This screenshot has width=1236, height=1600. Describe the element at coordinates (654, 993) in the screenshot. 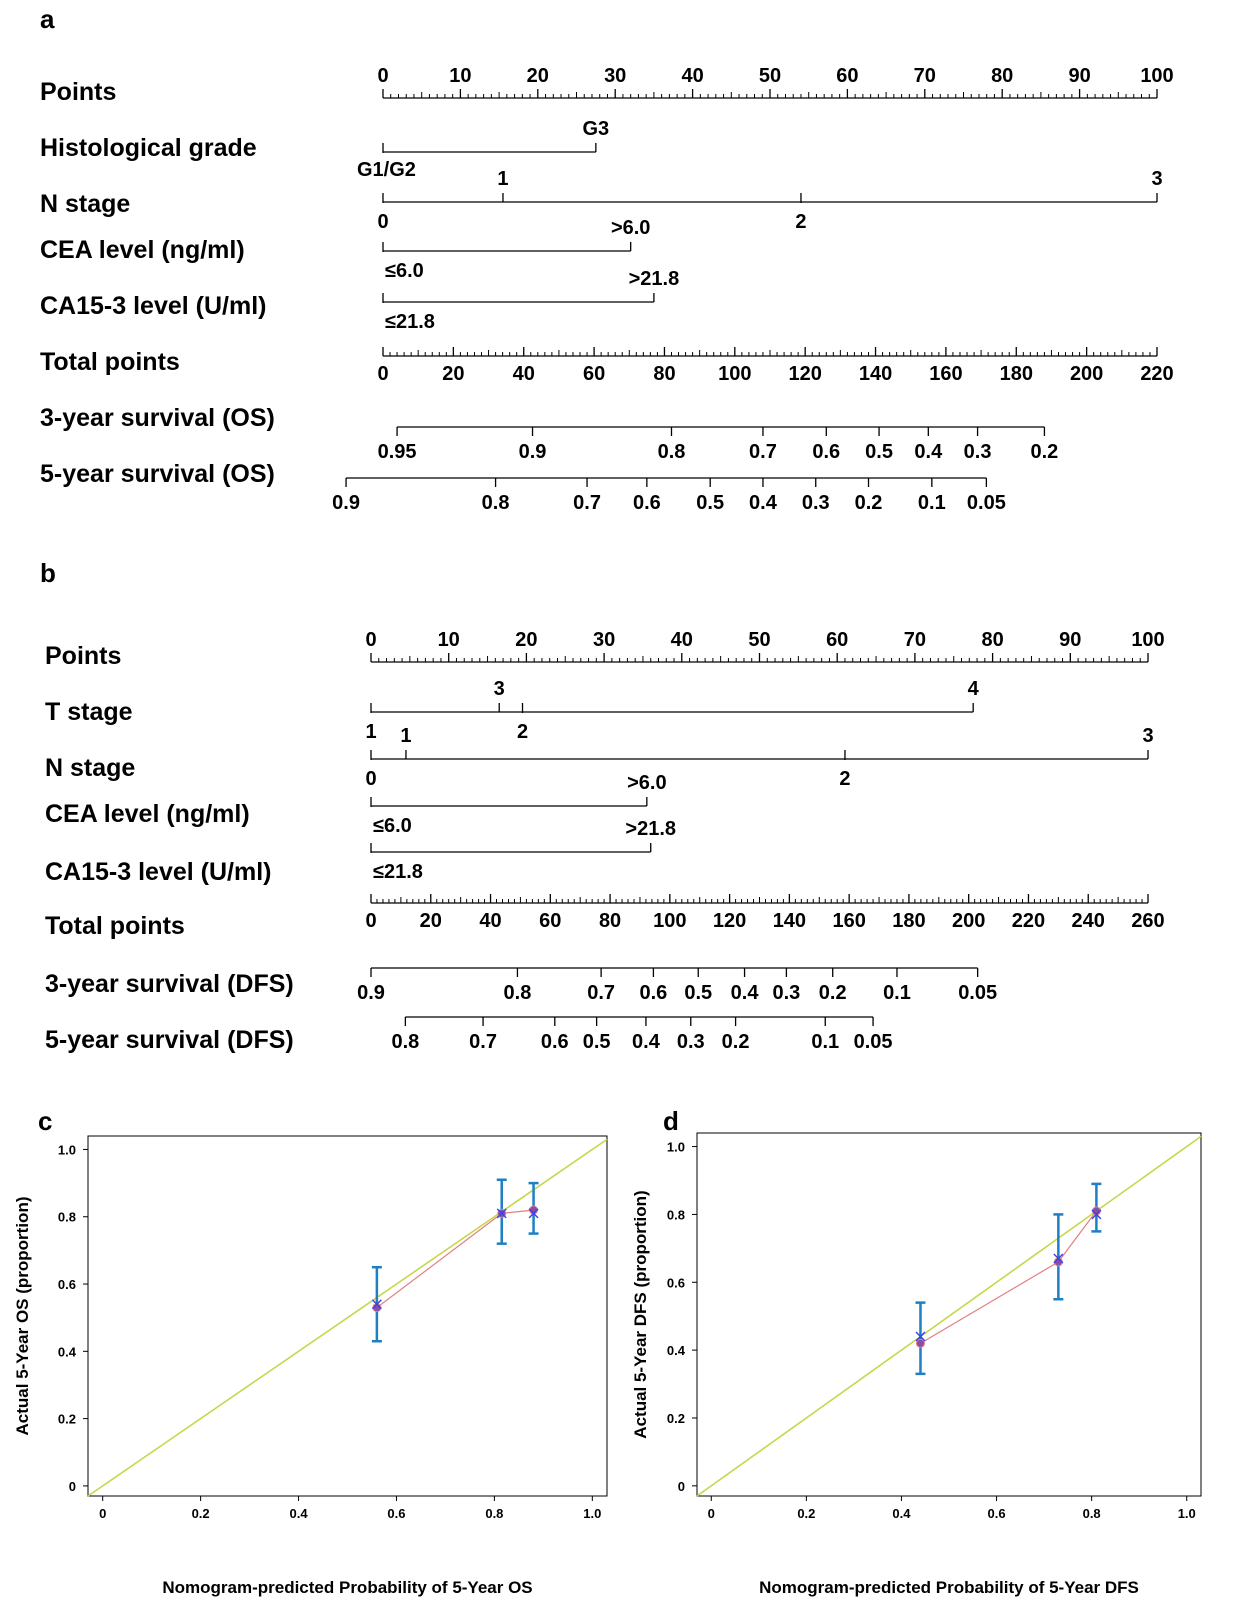

I see `prob-tick-label: 0.6` at that location.